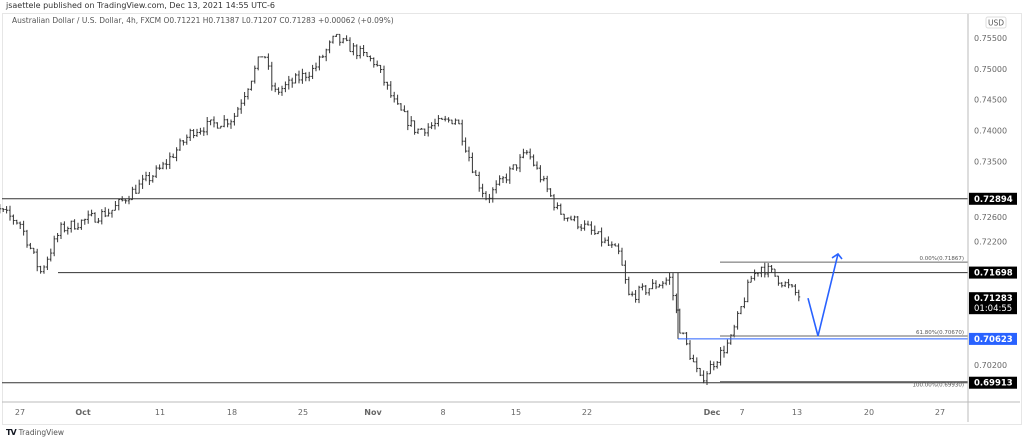 This screenshot has height=442, width=1024. I want to click on time-tick: 25, so click(303, 412).